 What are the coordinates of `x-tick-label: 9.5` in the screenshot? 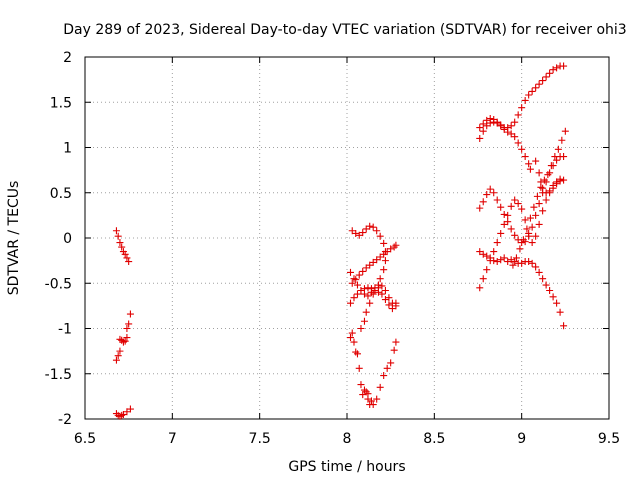 It's located at (609, 439).